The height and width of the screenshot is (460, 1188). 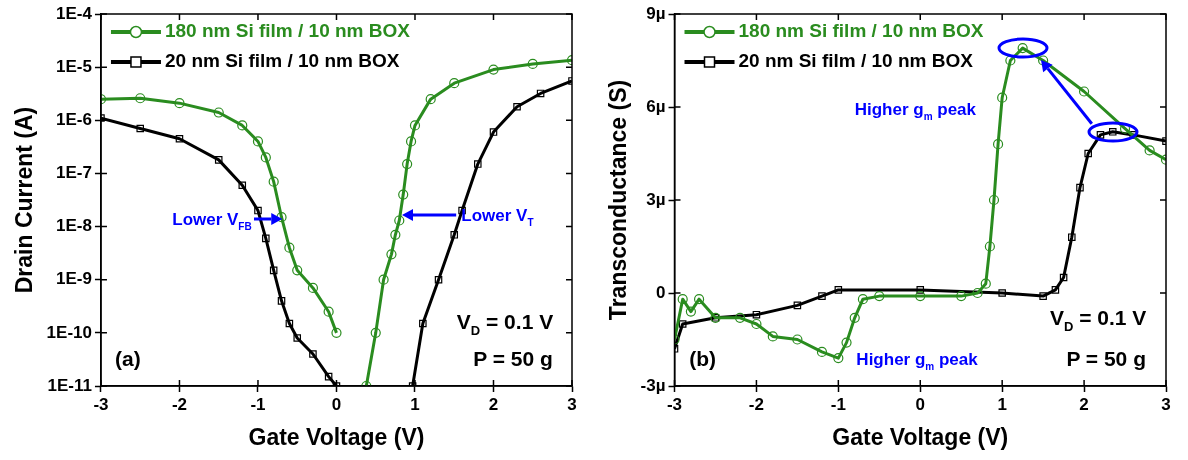 What do you see at coordinates (618, 200) in the screenshot?
I see `y-axis-title: Transconductance (S)` at bounding box center [618, 200].